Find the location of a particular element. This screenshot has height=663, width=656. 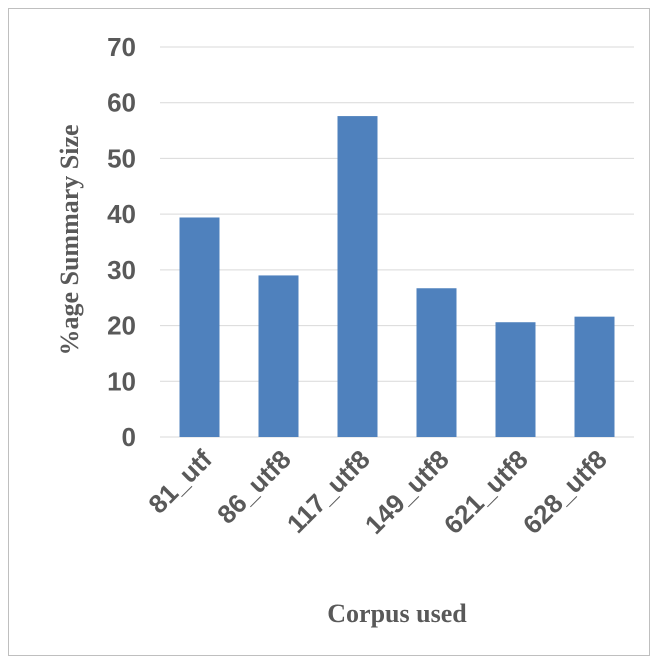

x-tick-label: 621_utf8 is located at coordinates (486, 492).